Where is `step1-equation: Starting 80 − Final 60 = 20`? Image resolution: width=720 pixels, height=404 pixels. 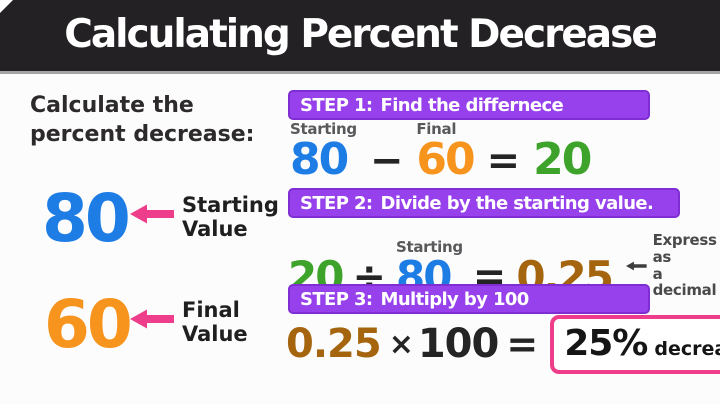 step1-equation: Starting 80 − Final 60 = 20 is located at coordinates (441, 153).